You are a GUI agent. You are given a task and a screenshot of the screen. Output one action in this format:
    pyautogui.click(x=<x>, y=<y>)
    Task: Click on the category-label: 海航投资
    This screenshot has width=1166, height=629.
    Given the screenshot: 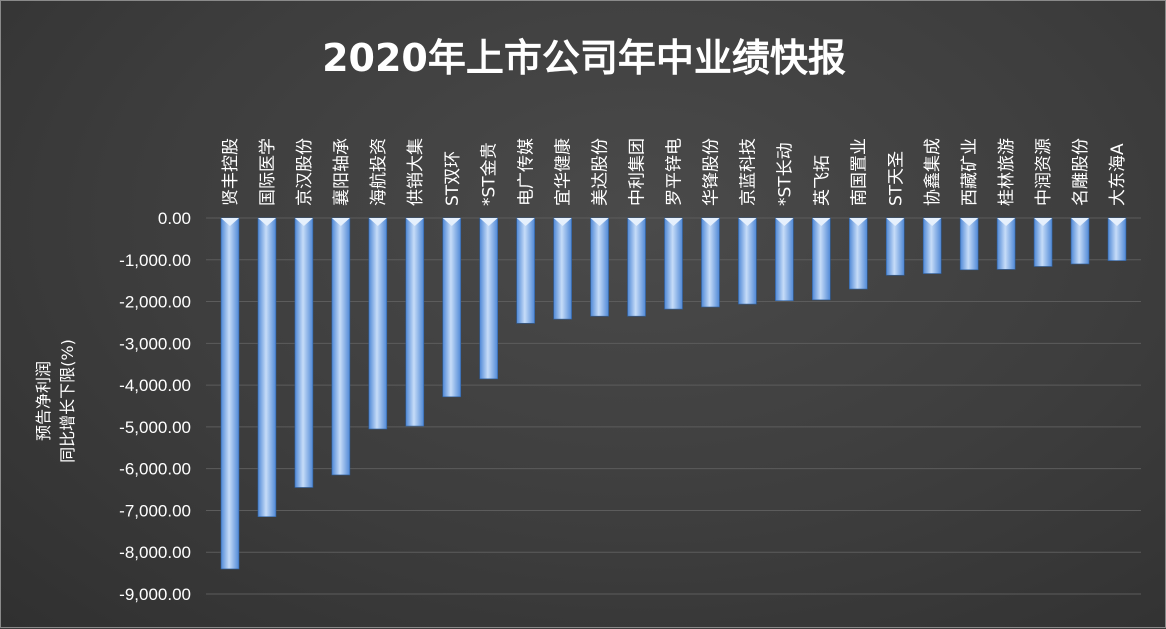 What is the action you would take?
    pyautogui.click(x=379, y=172)
    